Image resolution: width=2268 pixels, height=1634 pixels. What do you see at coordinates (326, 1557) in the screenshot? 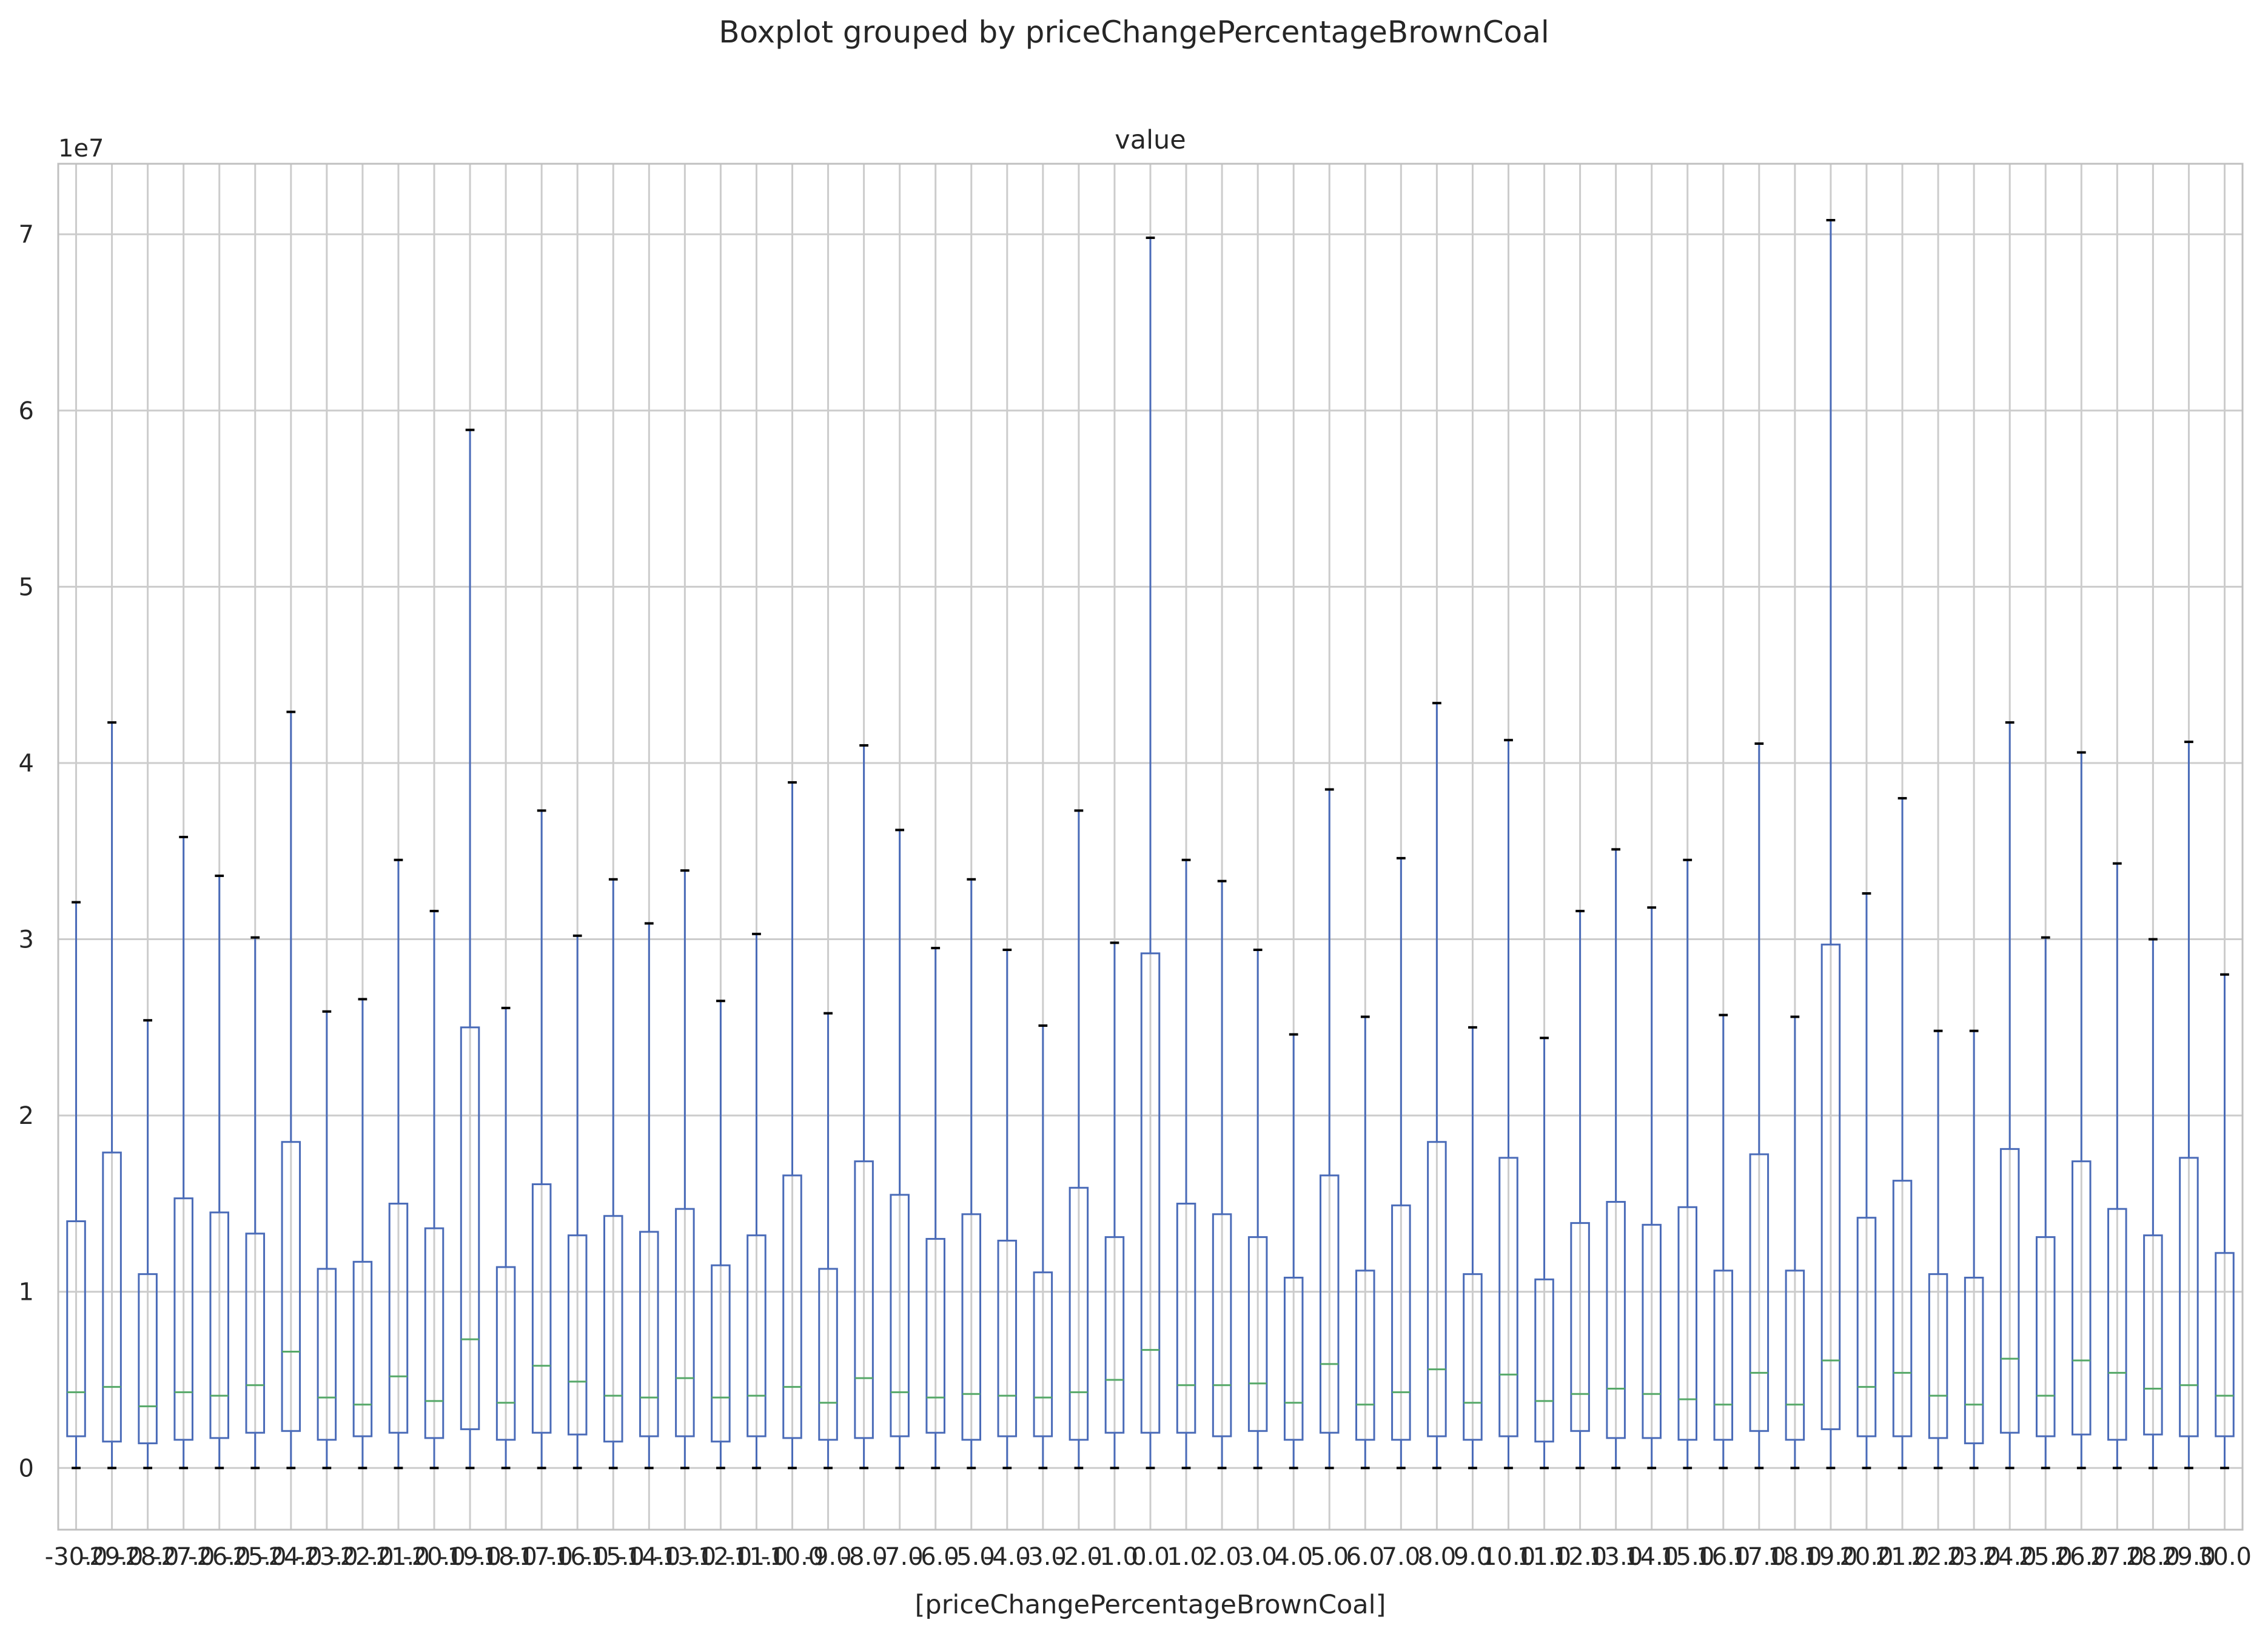
I see `x-tick-label: -23.0` at bounding box center [326, 1557].